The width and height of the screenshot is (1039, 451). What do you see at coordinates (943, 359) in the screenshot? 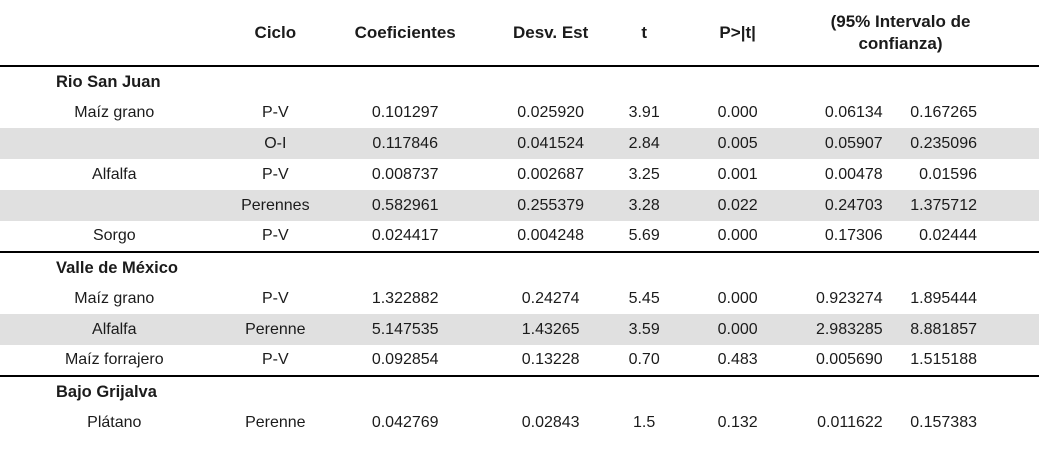
I see `cell-ci_superior: 1.515188` at bounding box center [943, 359].